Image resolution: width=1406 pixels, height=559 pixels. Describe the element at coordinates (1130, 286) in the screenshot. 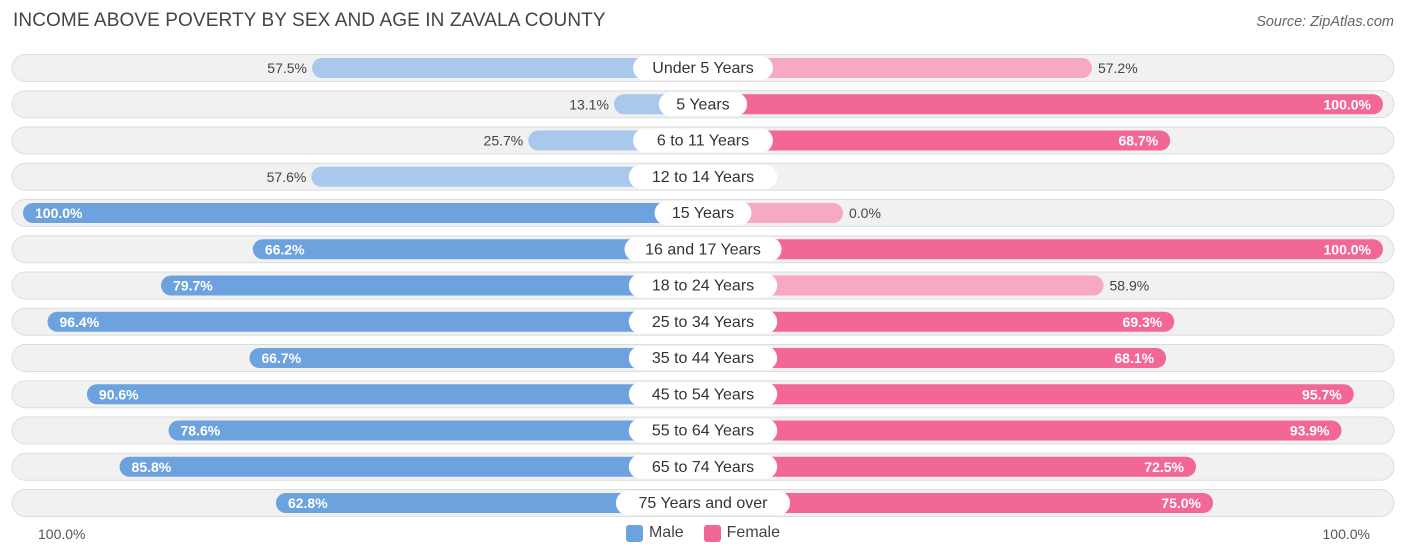

I see `data-label-female: 58.9%` at that location.